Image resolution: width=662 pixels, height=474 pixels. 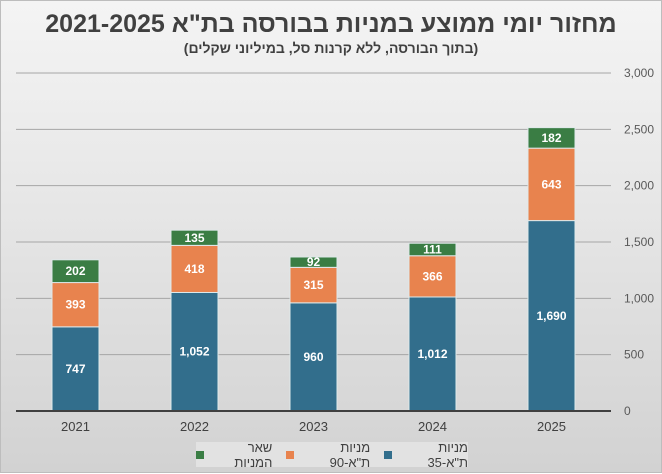 I want to click on data-label: 315, so click(x=313, y=285).